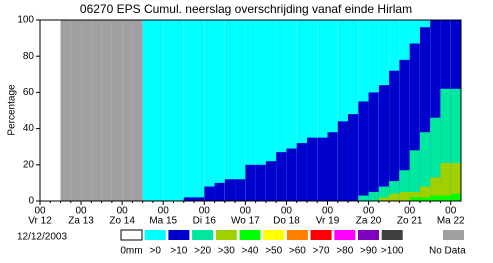  Describe the element at coordinates (81, 221) in the screenshot. I see `x-tick-label: Za 13` at that location.